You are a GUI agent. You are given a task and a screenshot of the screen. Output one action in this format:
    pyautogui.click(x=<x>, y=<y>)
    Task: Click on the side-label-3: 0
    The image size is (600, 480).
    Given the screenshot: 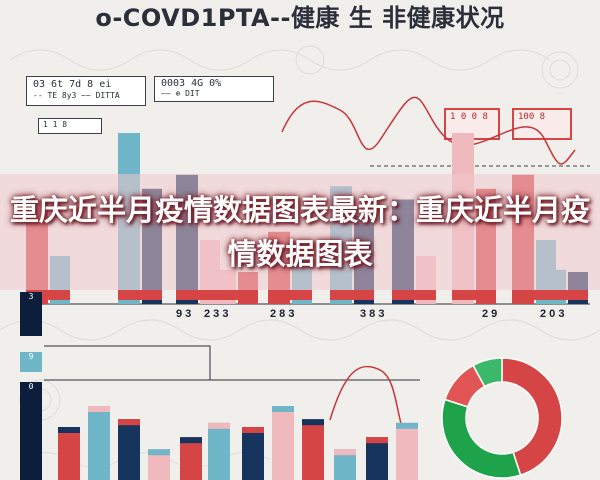 What is the action you would take?
    pyautogui.click(x=31, y=386)
    